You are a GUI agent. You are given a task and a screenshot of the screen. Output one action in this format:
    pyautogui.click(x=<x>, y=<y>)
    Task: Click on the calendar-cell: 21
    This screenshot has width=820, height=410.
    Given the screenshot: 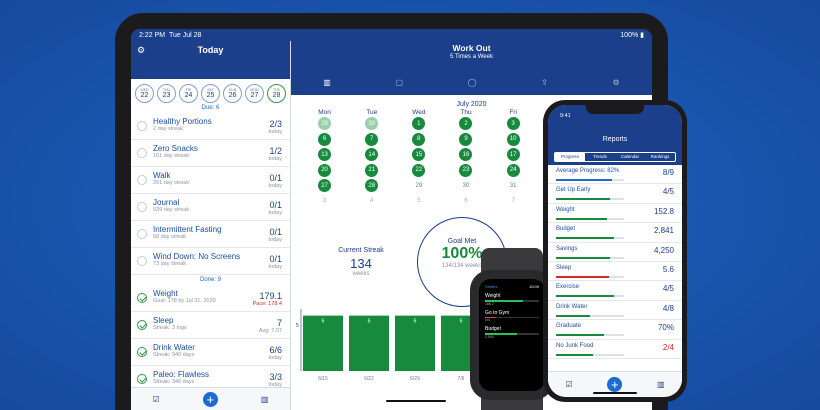 What is the action you would take?
    pyautogui.click(x=371, y=171)
    